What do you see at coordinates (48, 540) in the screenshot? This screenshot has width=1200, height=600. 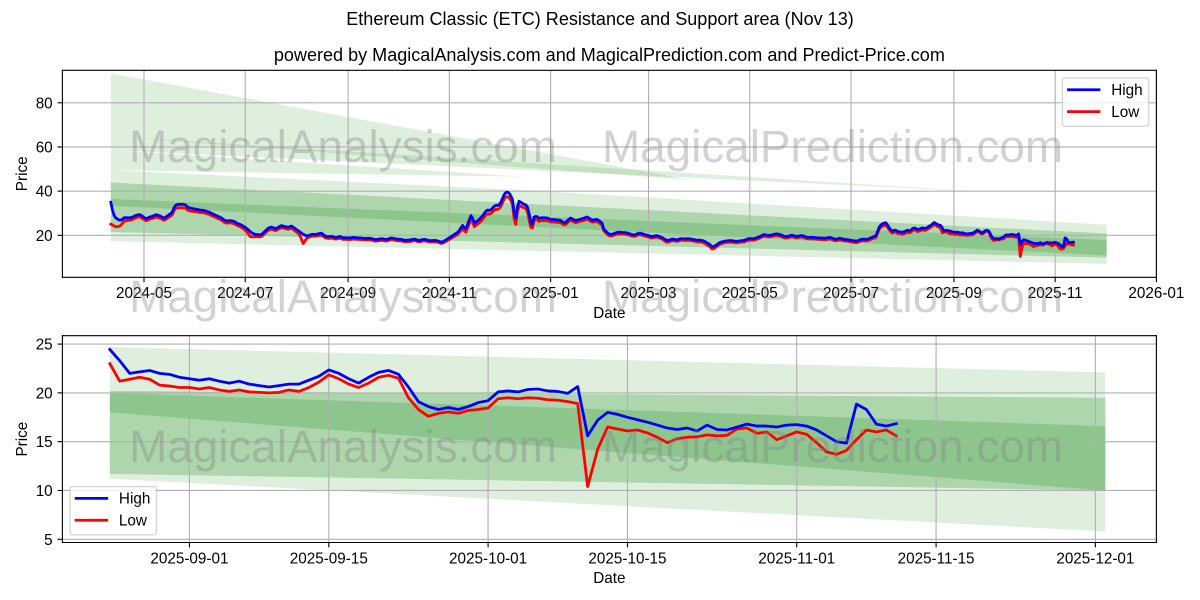 I see `svg-text: 5` at bounding box center [48, 540].